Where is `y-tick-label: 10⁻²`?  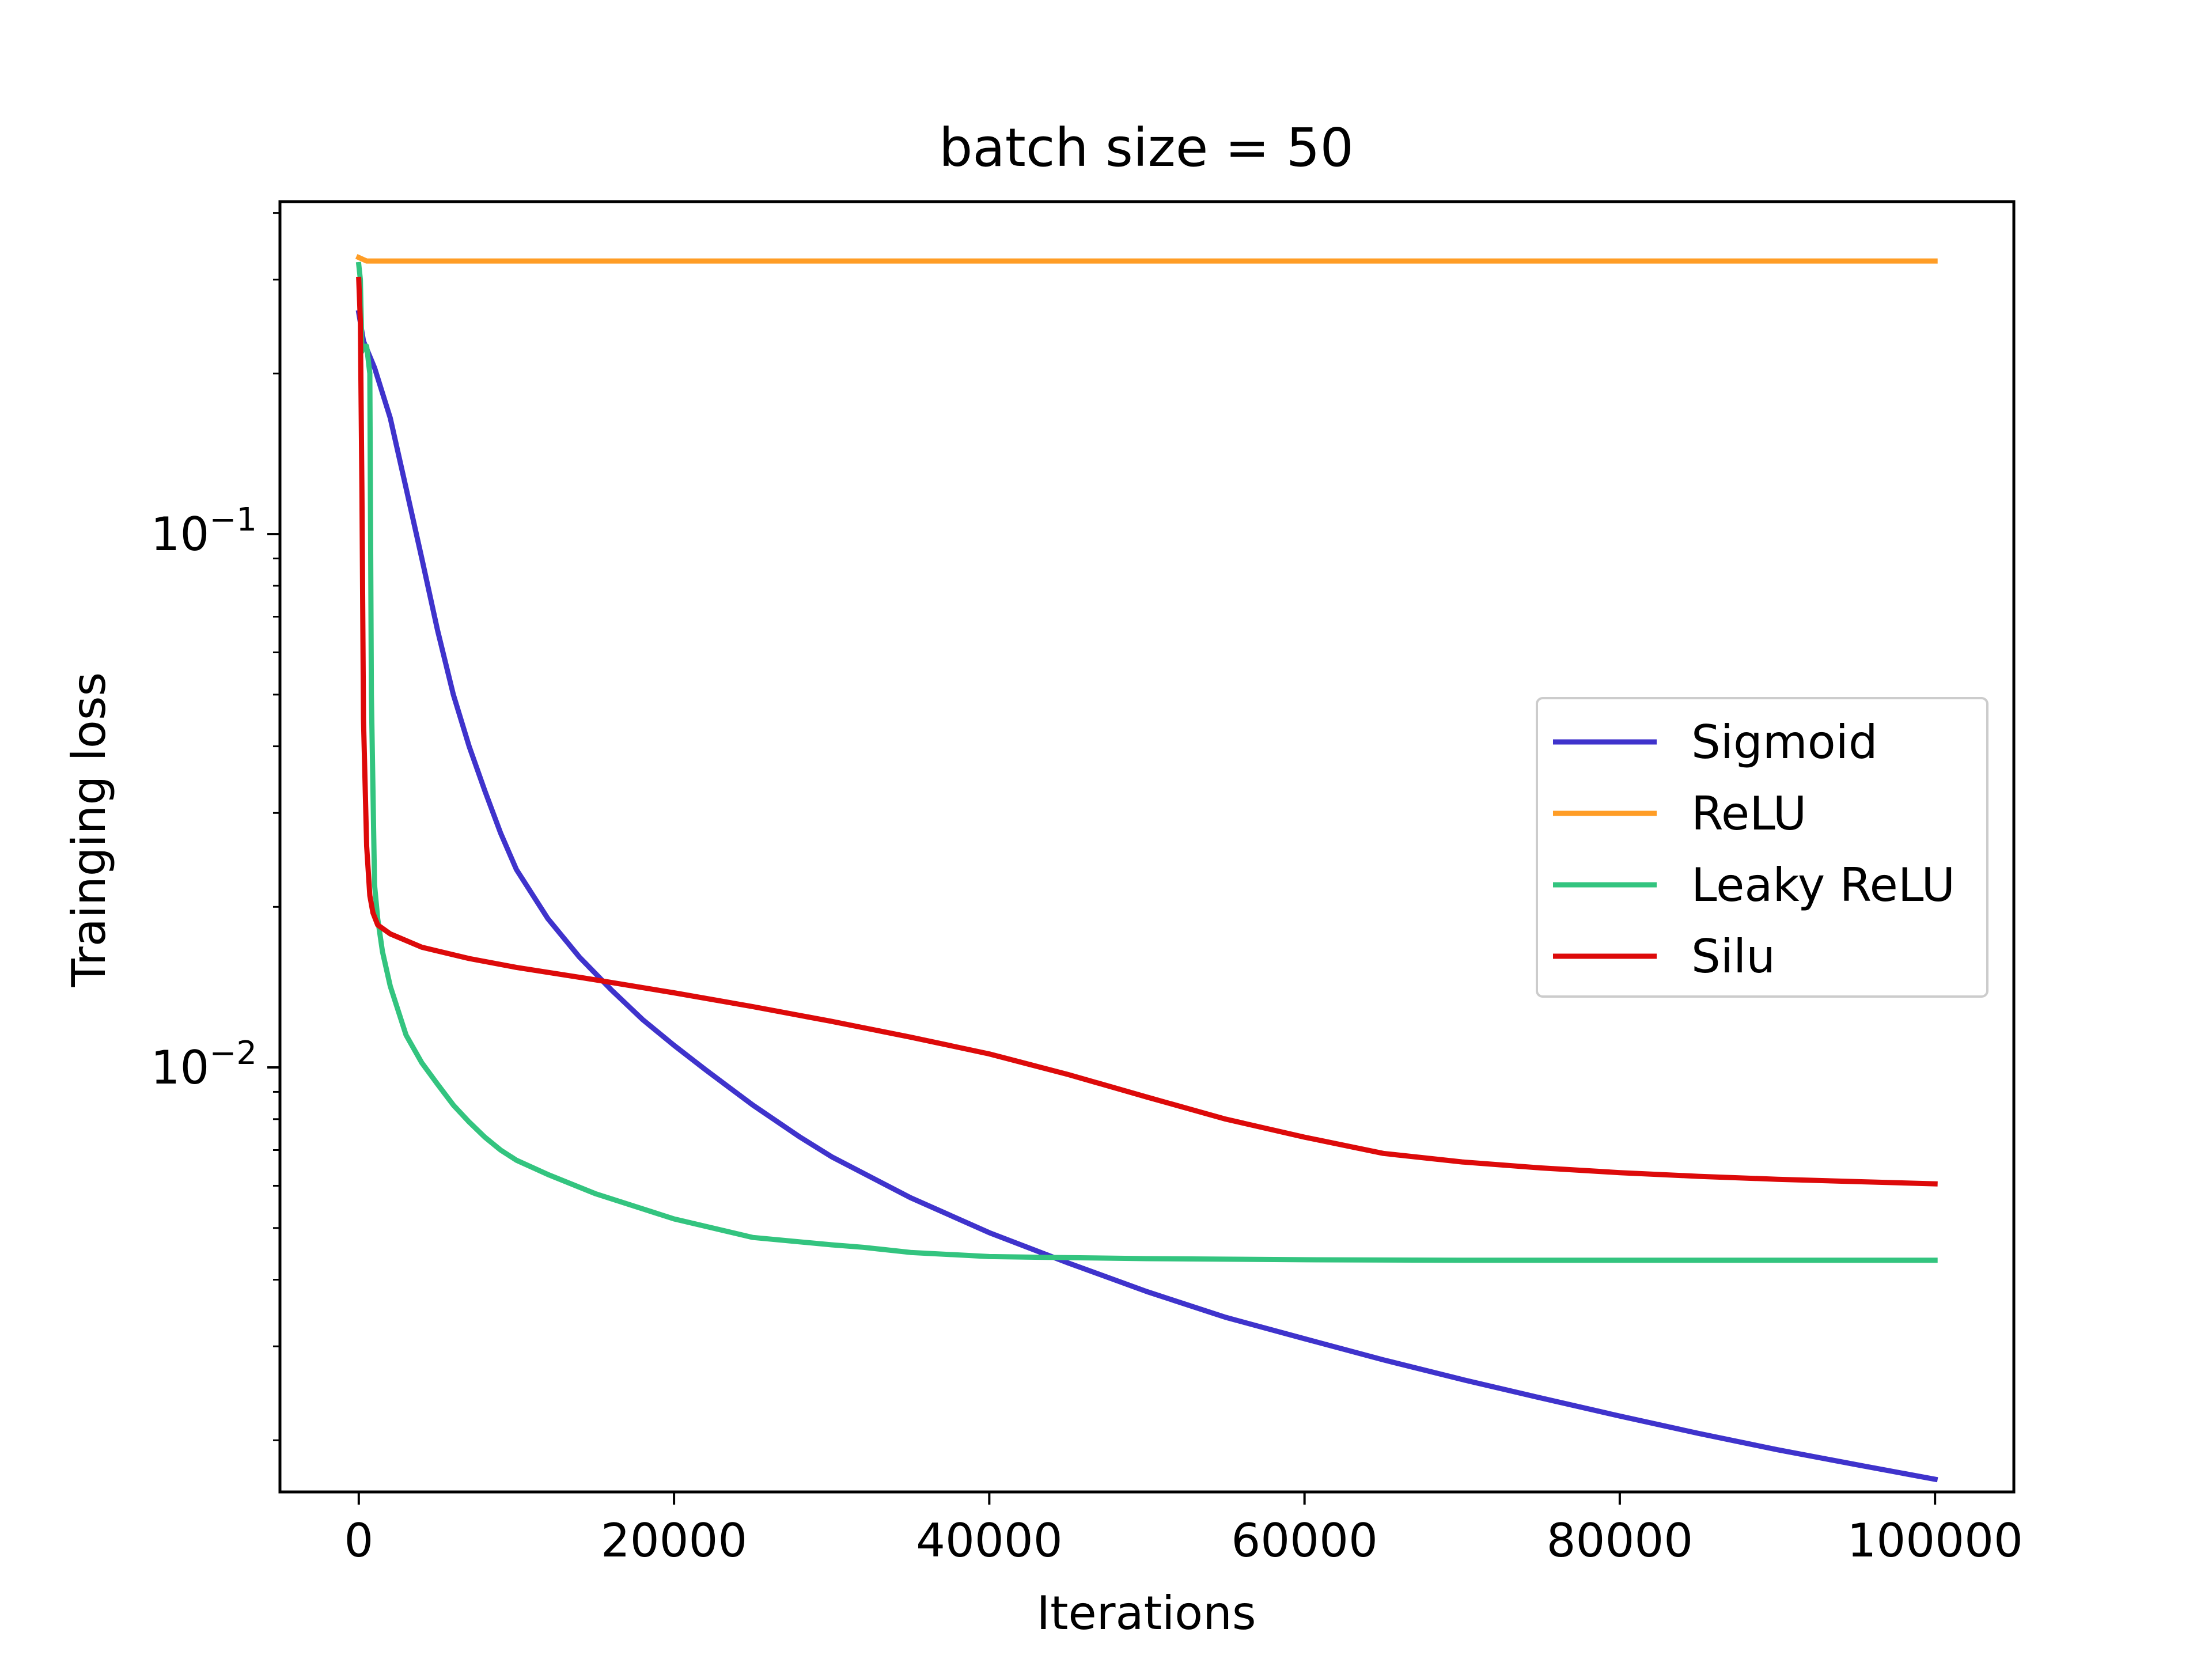
y-tick-label: 10⁻² is located at coordinates (204, 1064).